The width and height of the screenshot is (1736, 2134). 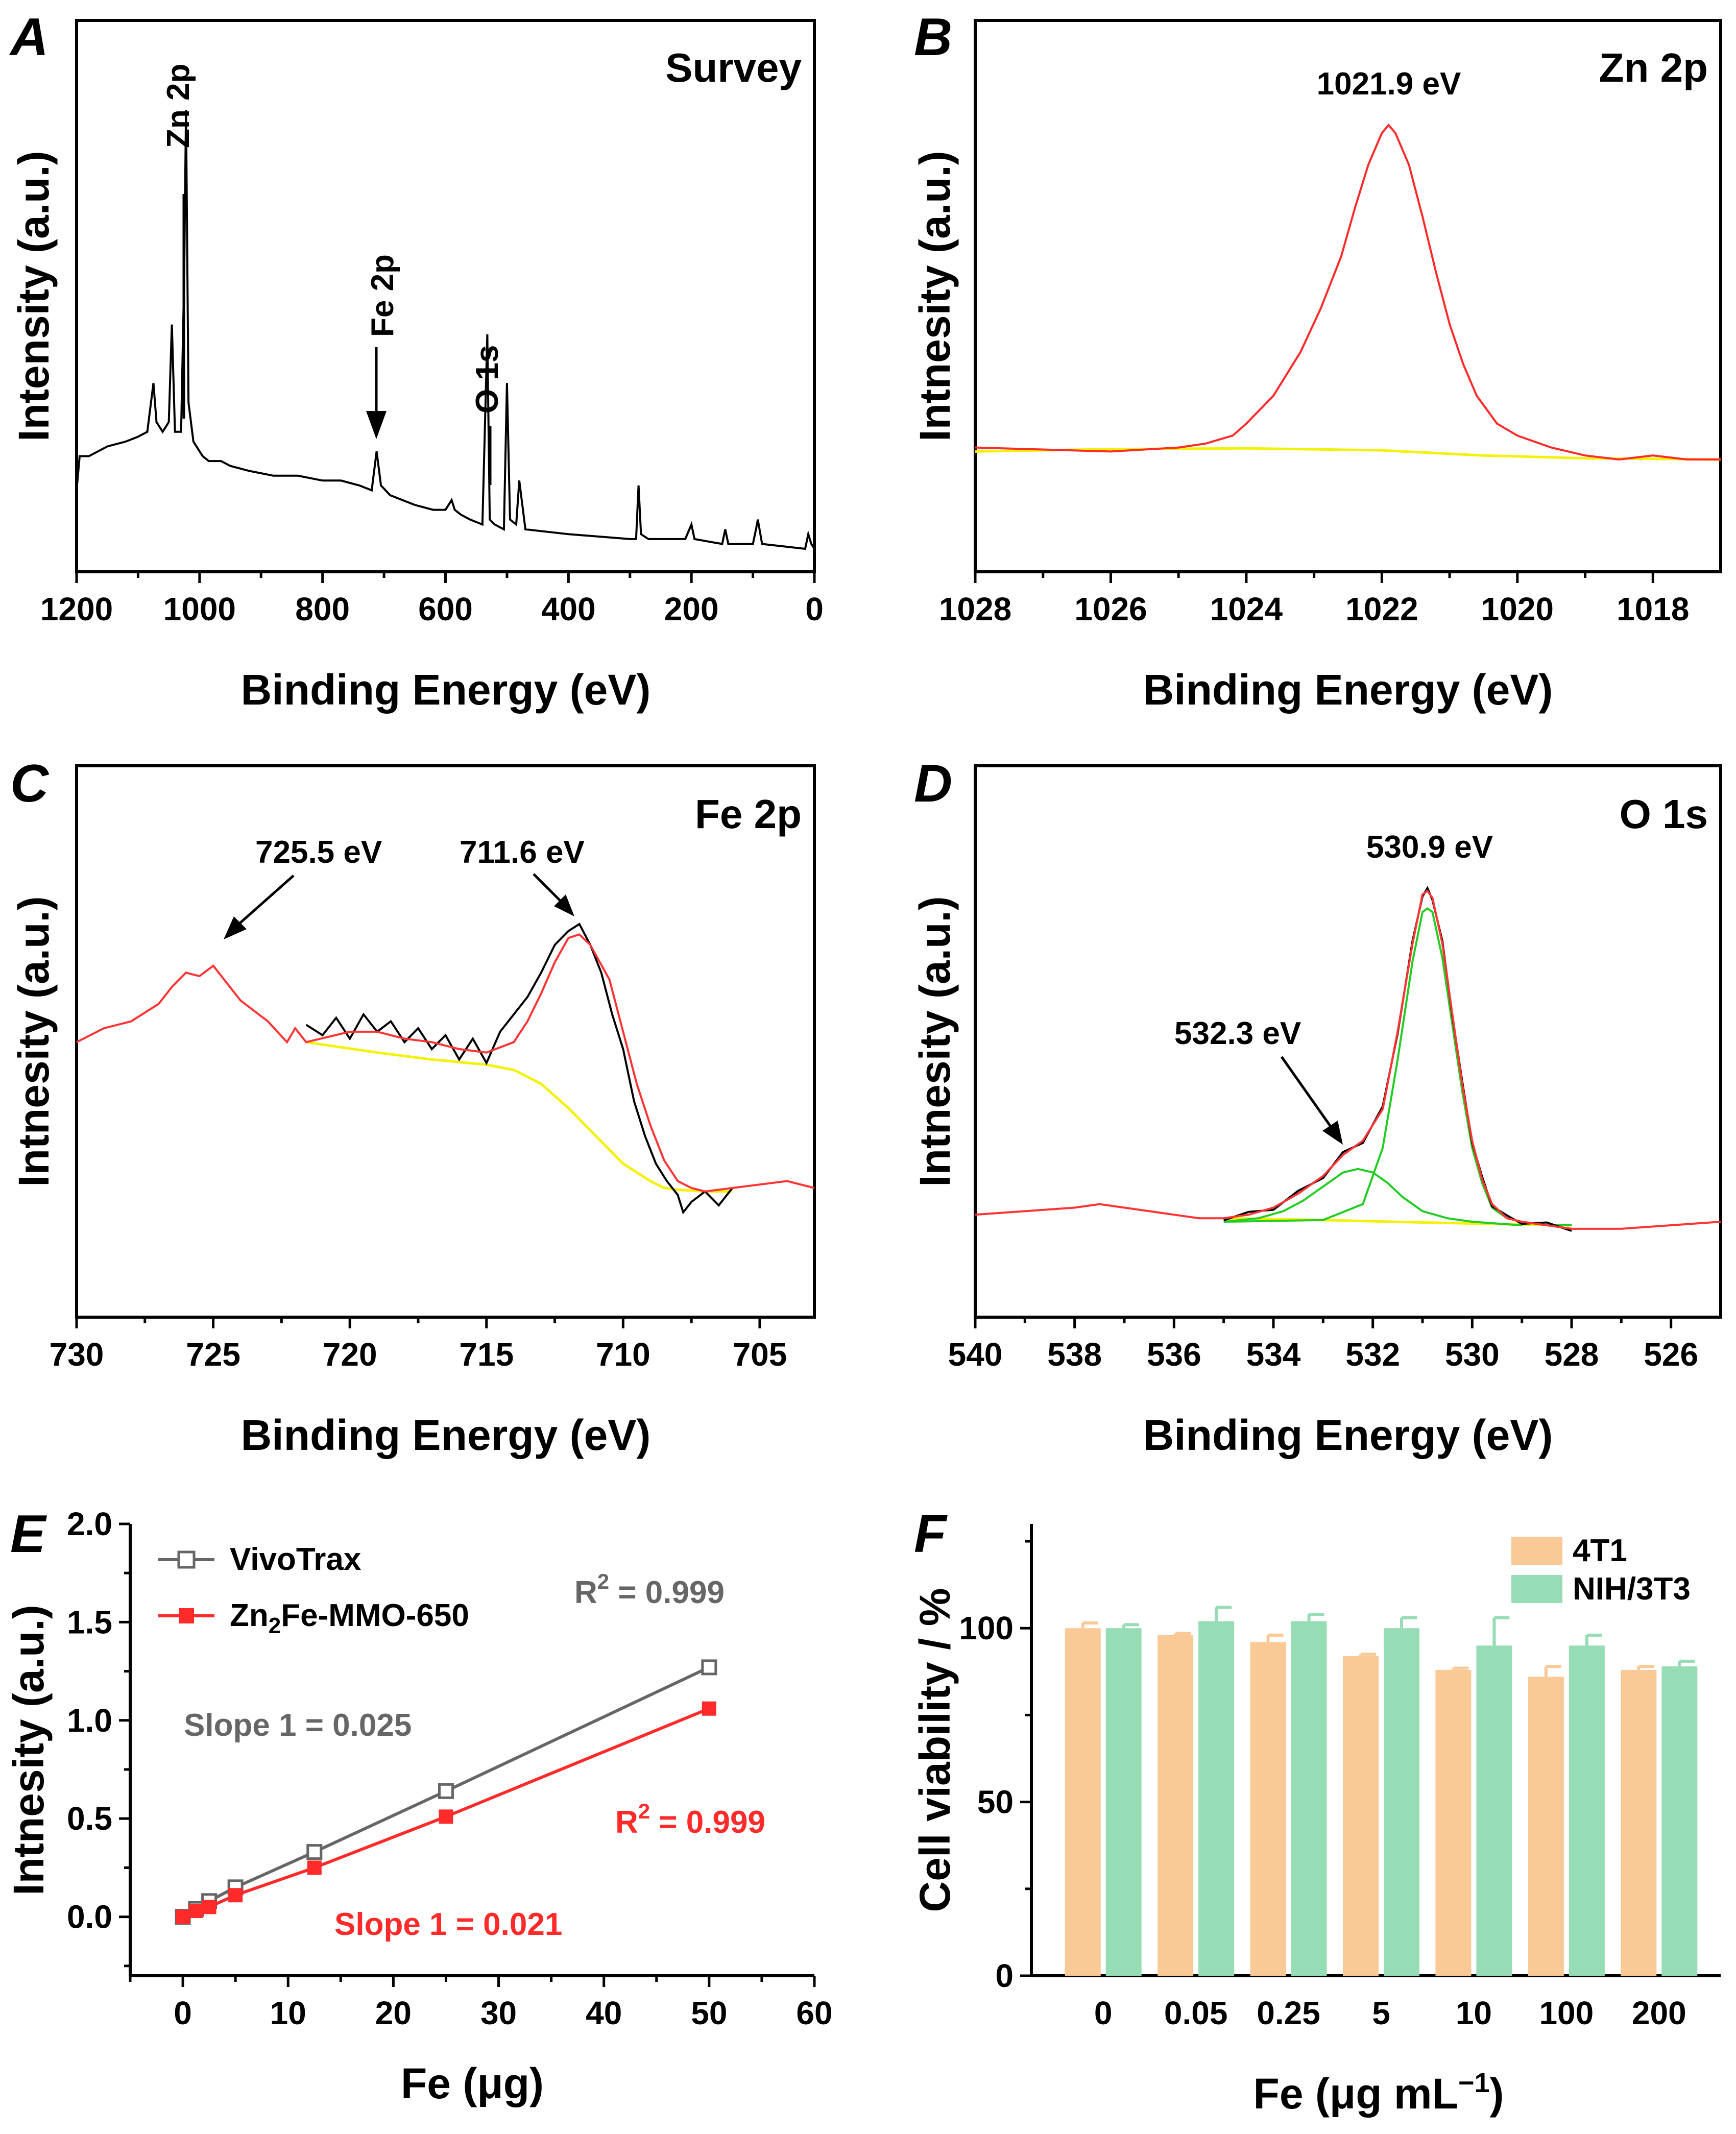 What do you see at coordinates (1601, 1570) in the screenshot?
I see `legend-f: 4T1 NIH/3T3` at bounding box center [1601, 1570].